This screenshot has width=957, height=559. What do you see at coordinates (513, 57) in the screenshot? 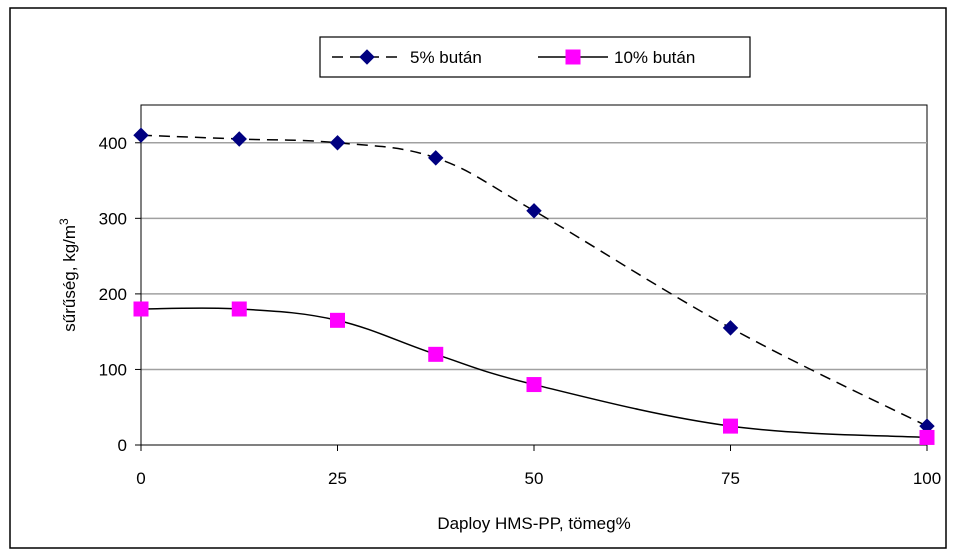
I see `legend-items: 5% bután 10% bután` at bounding box center [513, 57].